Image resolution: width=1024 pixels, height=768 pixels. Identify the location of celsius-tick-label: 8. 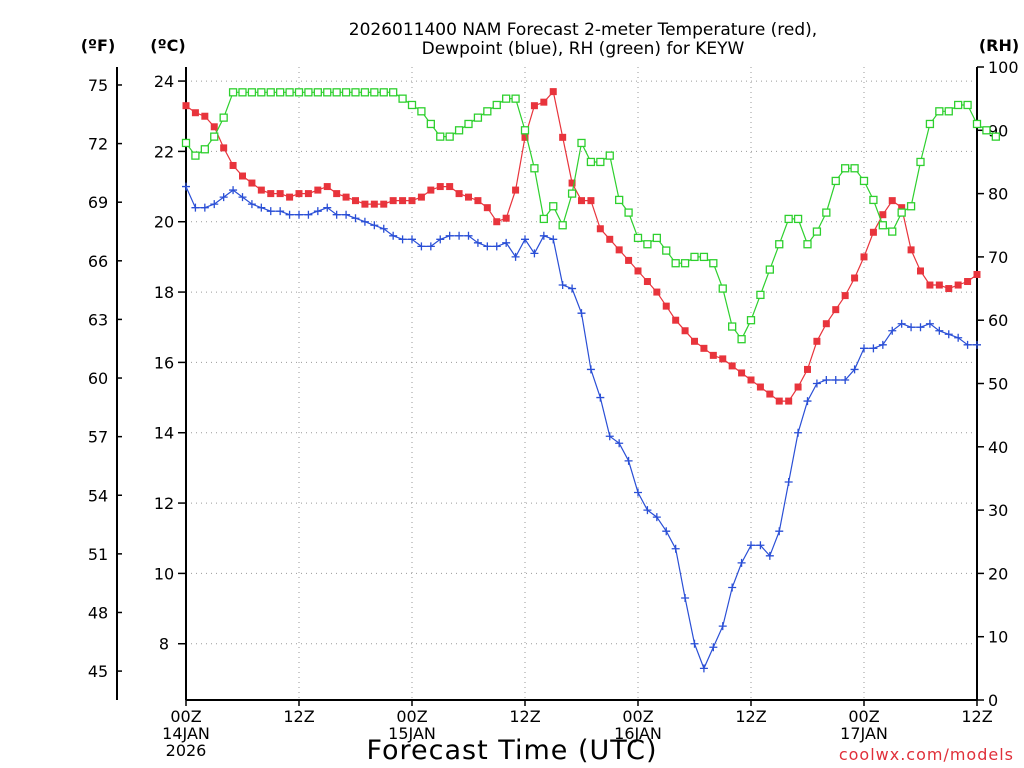
(164, 644).